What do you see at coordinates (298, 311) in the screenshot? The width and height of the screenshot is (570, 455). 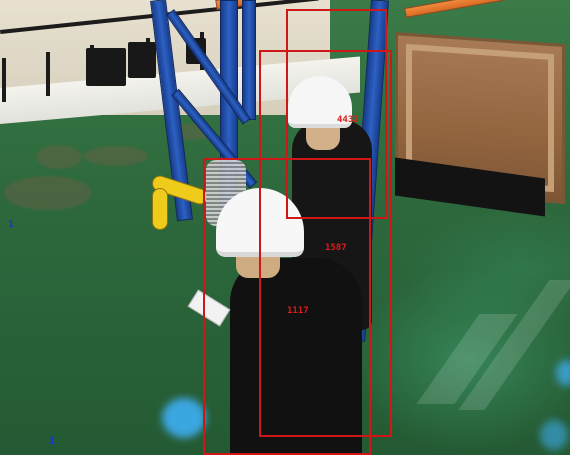 I see `track-id-1117: 1117` at bounding box center [298, 311].